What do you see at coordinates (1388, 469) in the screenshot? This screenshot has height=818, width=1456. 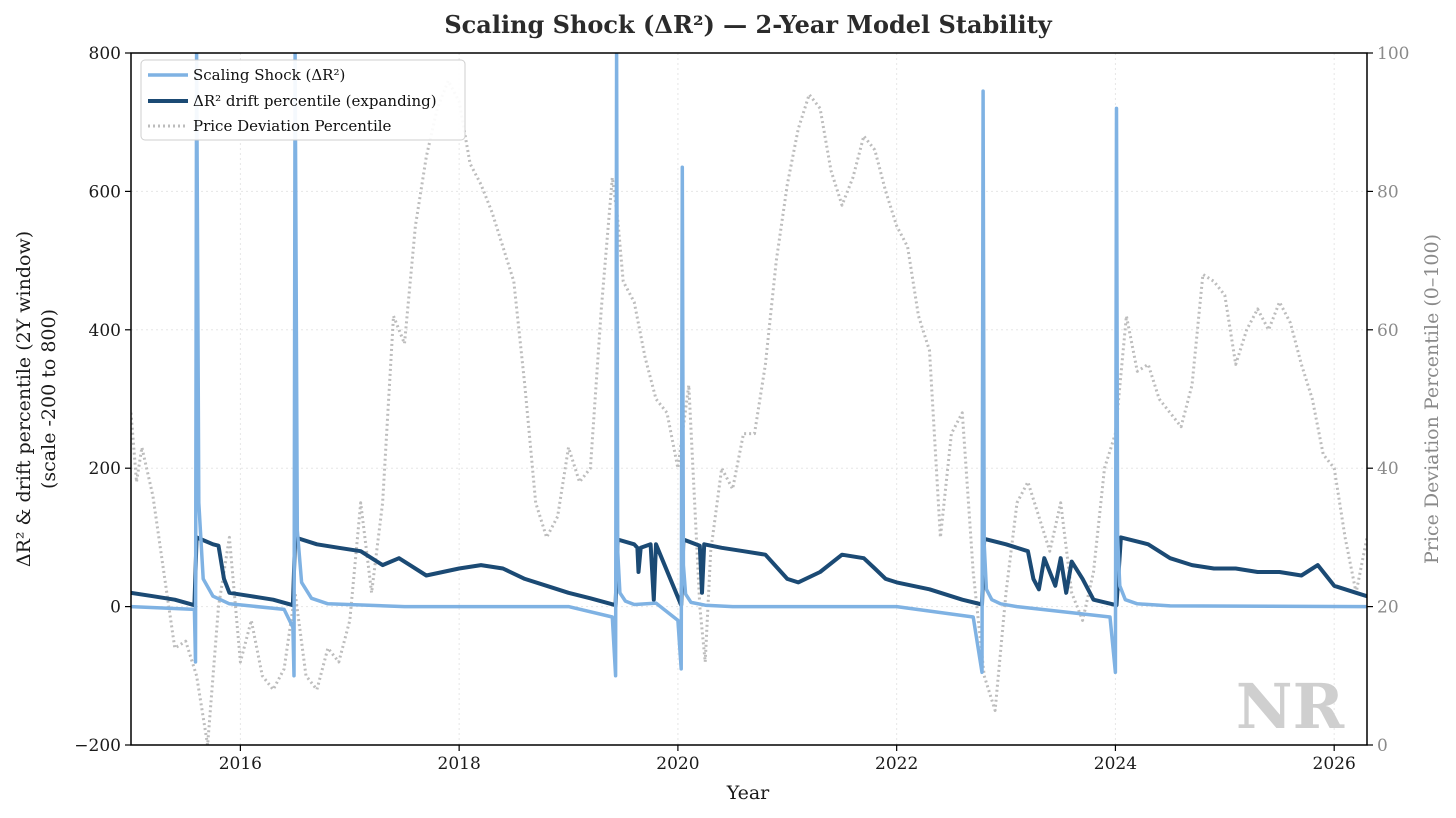 I see `y-right-tick-label: 40` at bounding box center [1388, 469].